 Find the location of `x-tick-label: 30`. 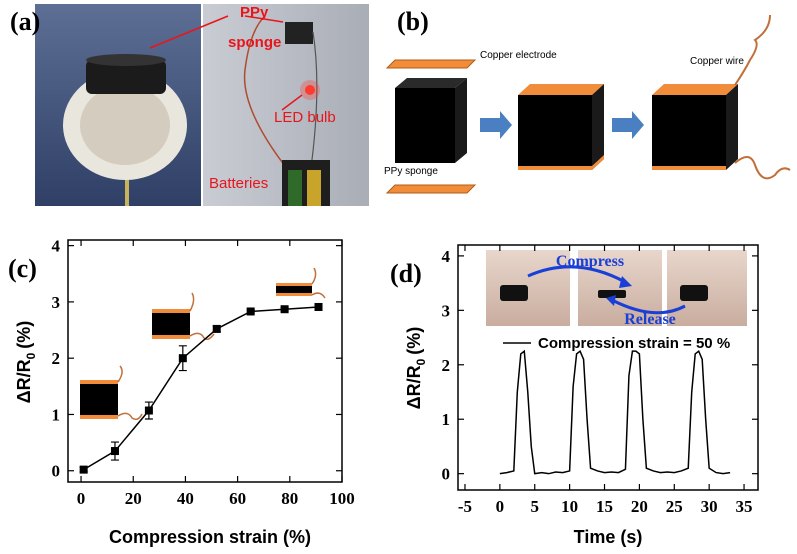

x-tick-label: 30 is located at coordinates (709, 506).